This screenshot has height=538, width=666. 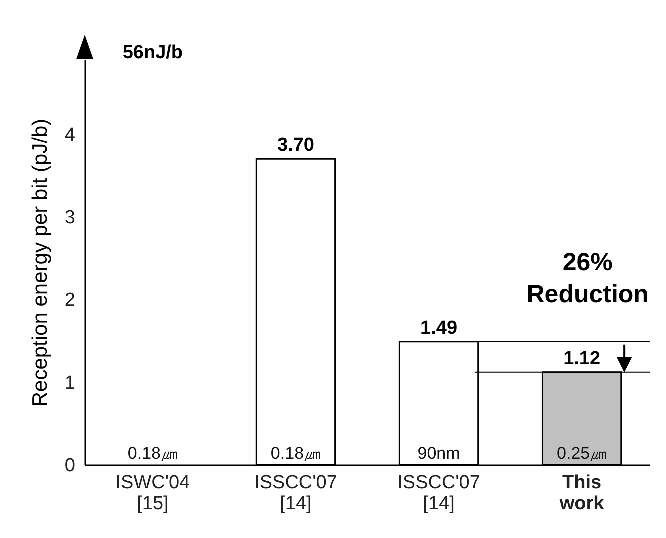 I want to click on text: 56nJ/b, so click(x=153, y=53).